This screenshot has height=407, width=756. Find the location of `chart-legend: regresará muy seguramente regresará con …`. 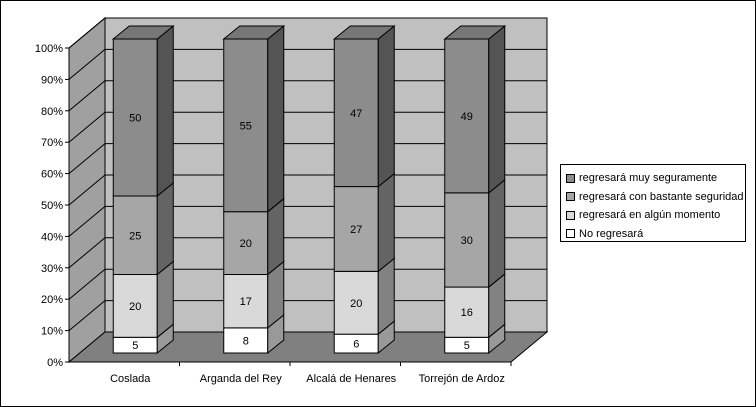

chart-legend: regresará muy seguramente regresará con … is located at coordinates (653, 203).